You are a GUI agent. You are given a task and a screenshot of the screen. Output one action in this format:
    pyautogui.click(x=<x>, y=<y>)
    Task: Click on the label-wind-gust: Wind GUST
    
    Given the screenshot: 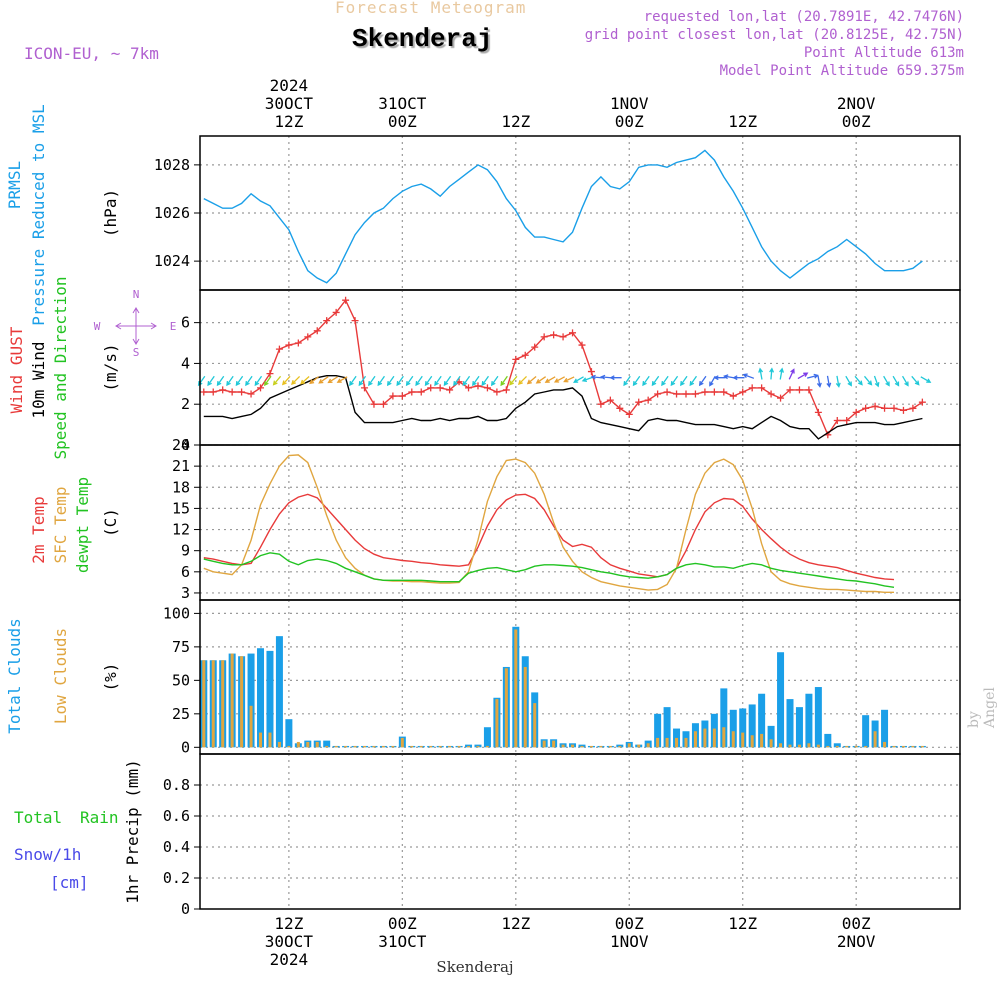 What is the action you would take?
    pyautogui.click(x=16, y=369)
    